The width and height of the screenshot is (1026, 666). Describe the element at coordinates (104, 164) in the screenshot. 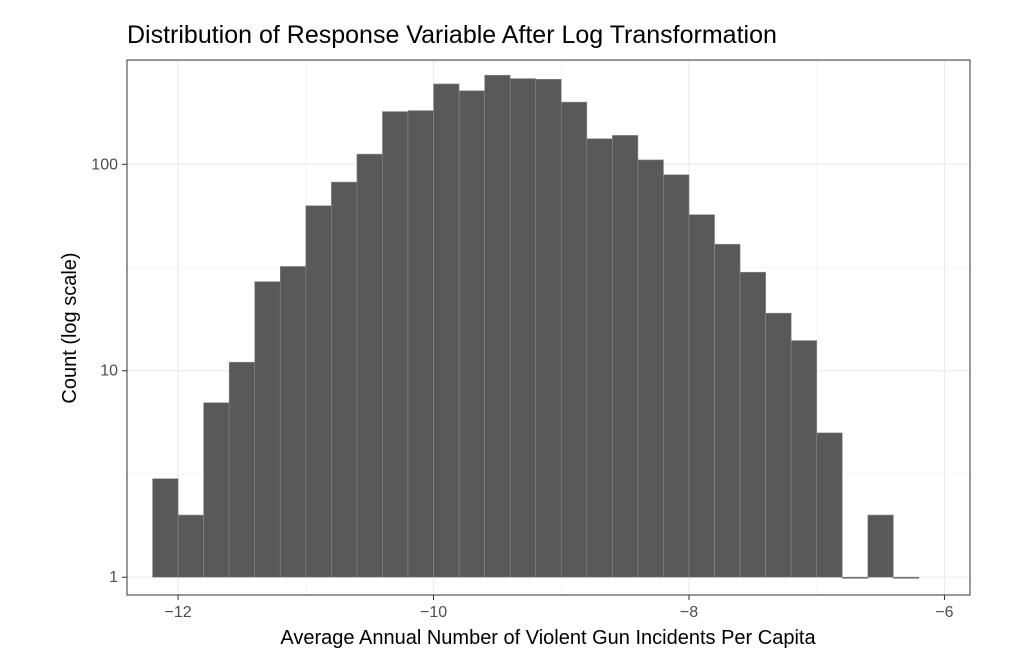

I see `y-tick-label: 100` at that location.